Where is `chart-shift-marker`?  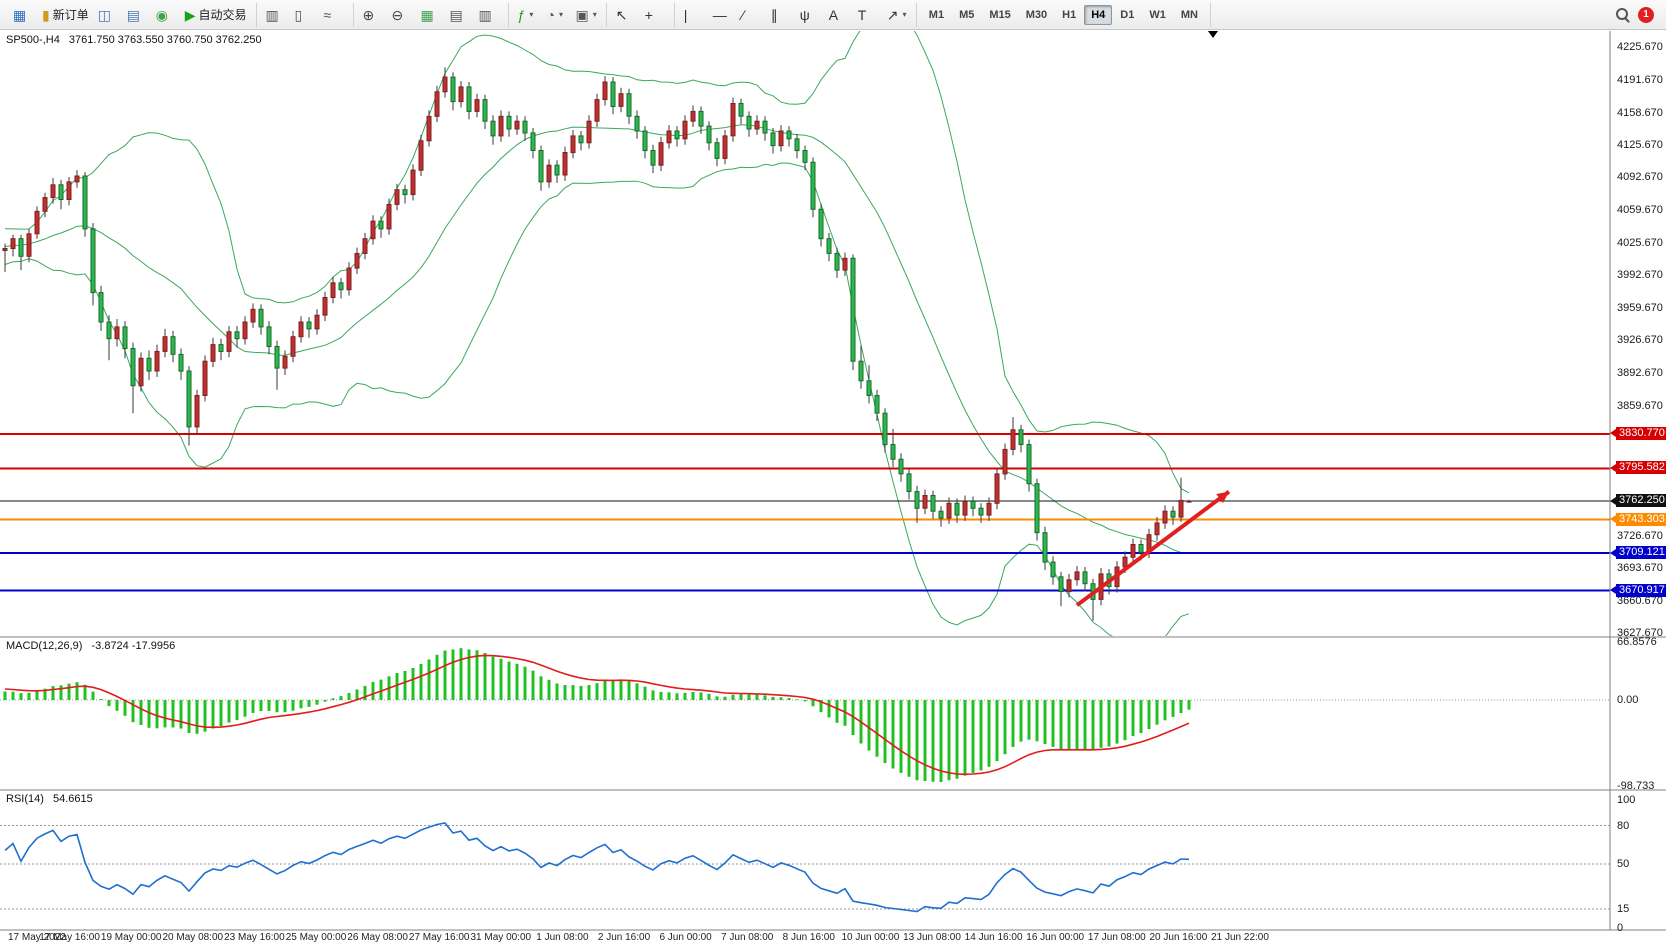 chart-shift-marker is located at coordinates (1213, 34).